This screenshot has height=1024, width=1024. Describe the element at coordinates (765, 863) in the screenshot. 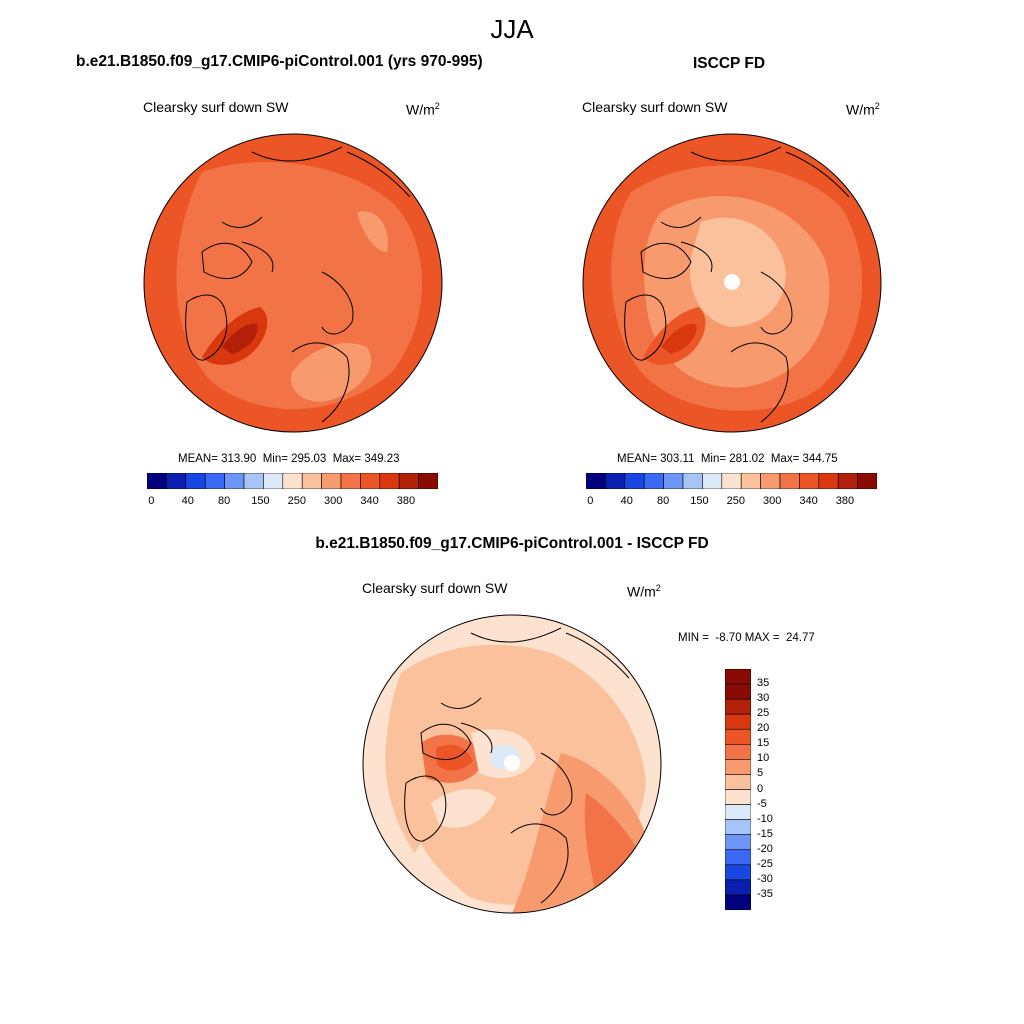

I see `diff-colorbar-label: -25` at that location.